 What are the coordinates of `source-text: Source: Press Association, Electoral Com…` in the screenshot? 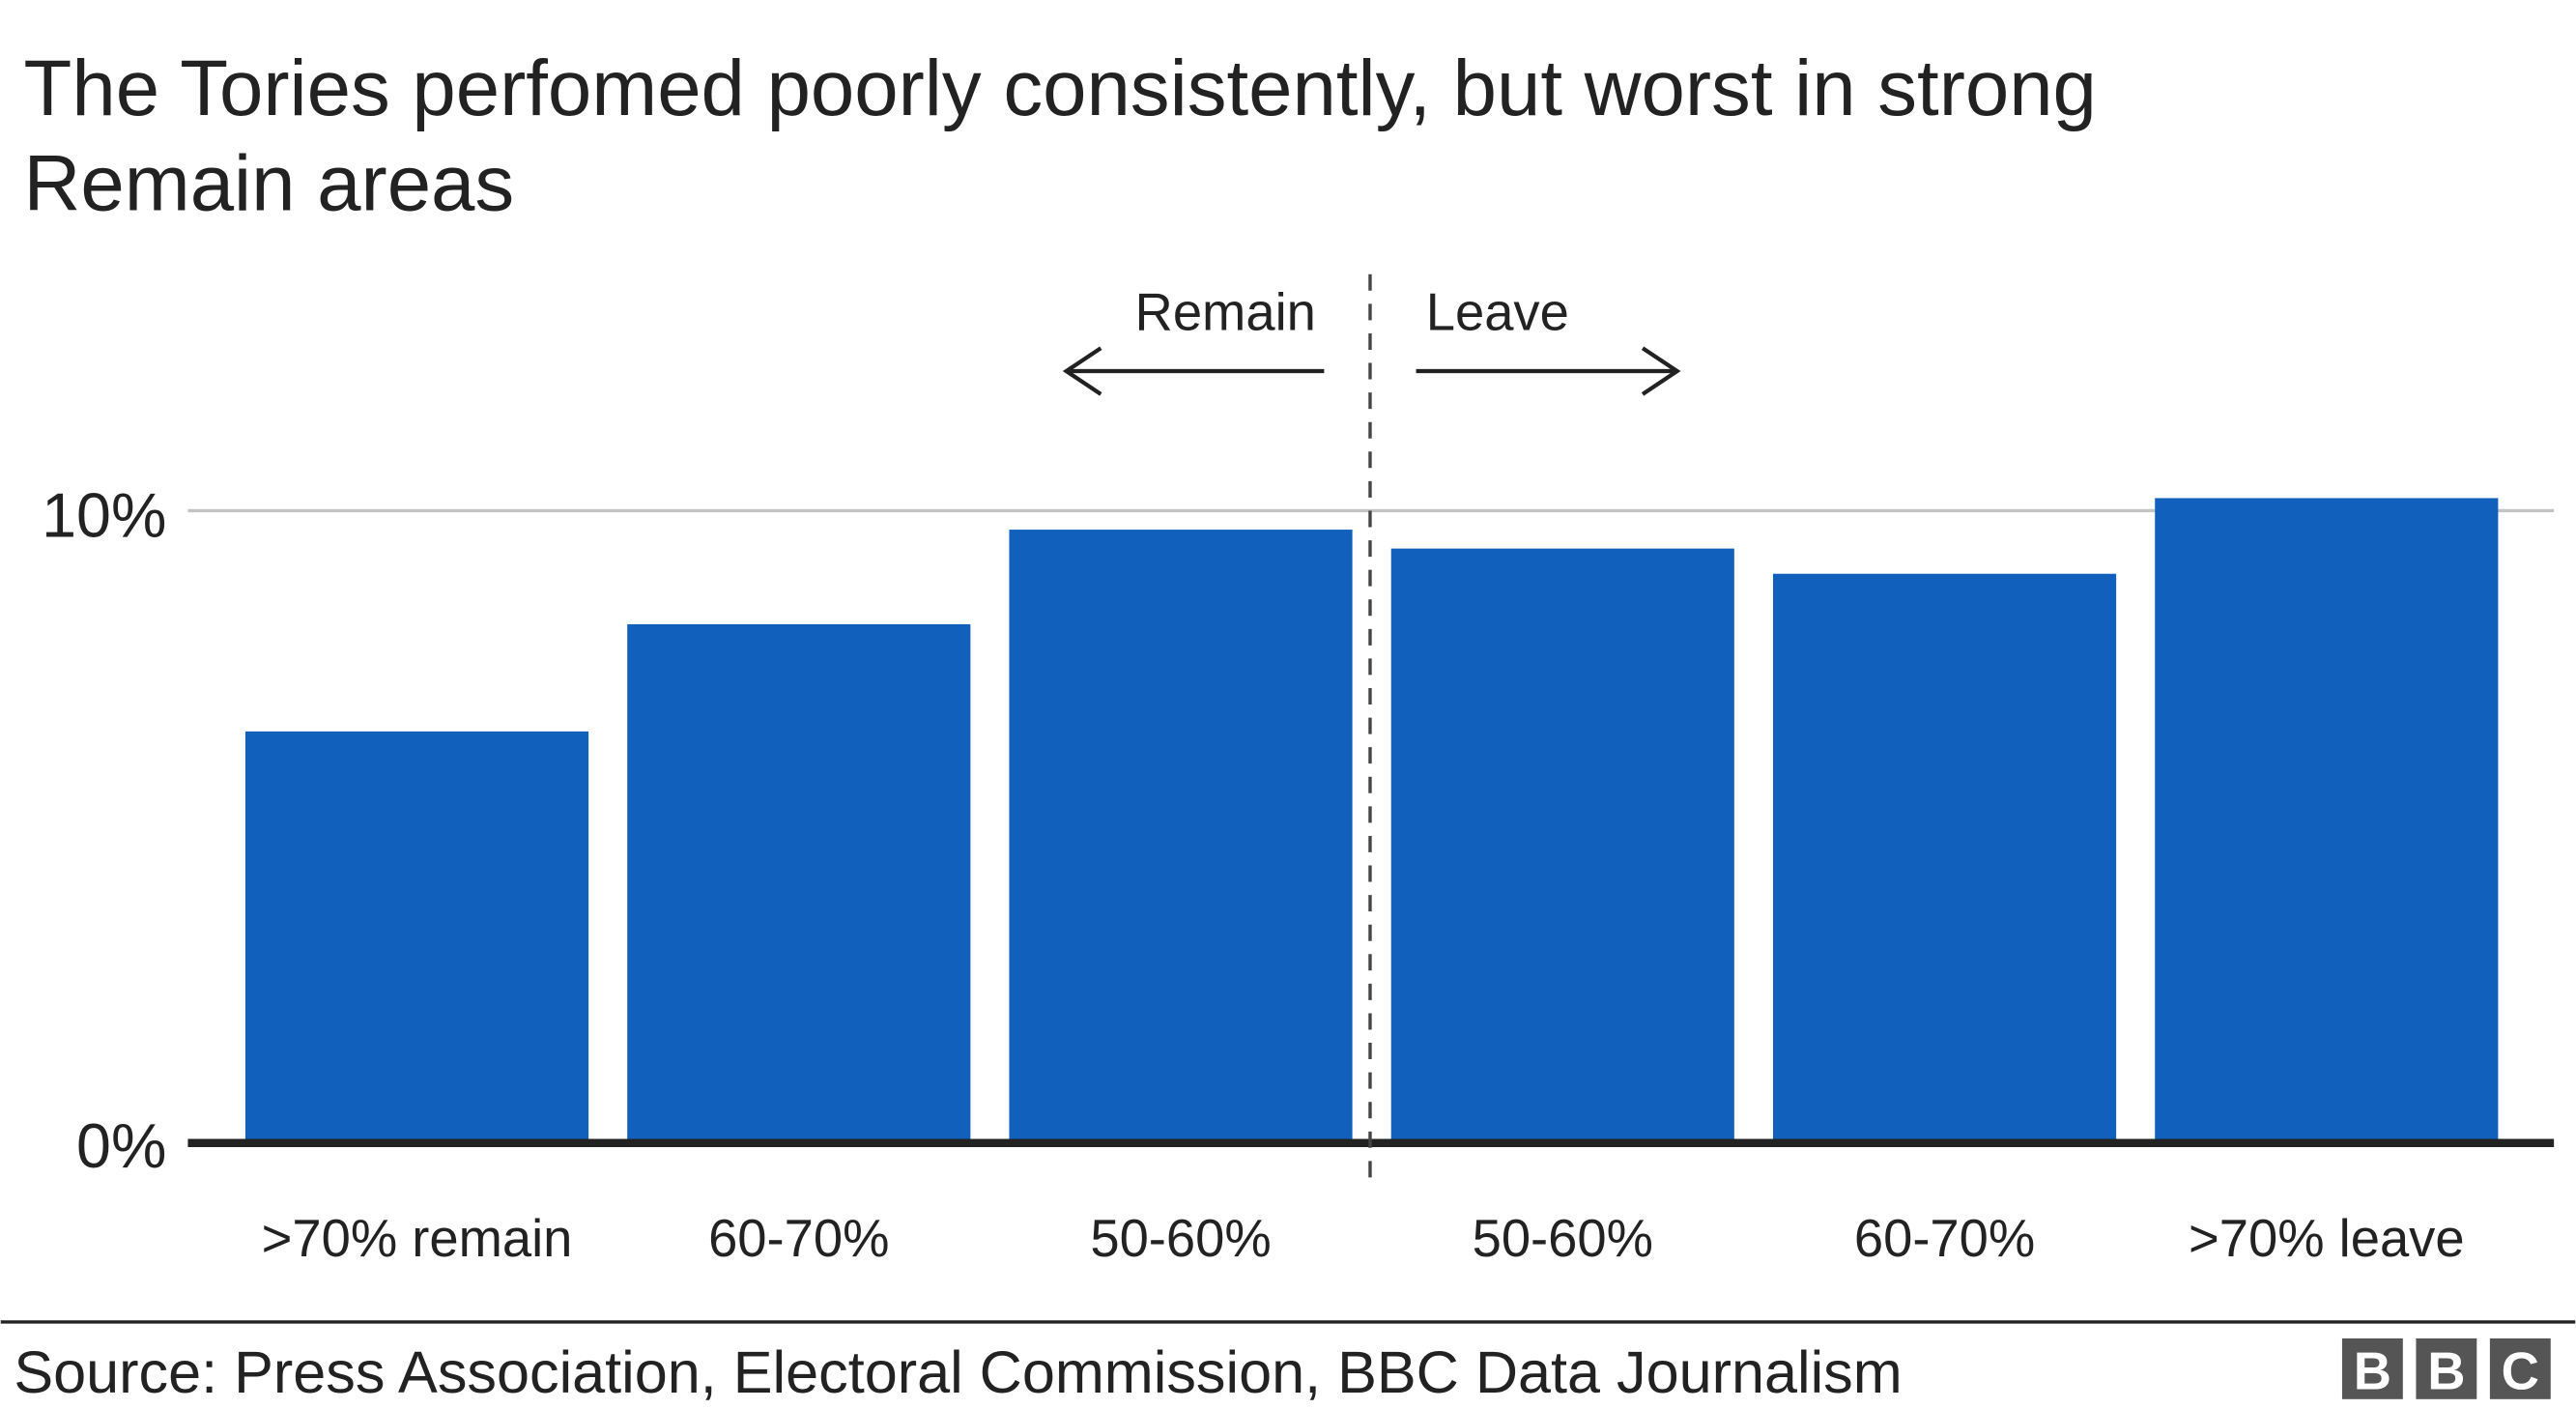 It's located at (958, 1372).